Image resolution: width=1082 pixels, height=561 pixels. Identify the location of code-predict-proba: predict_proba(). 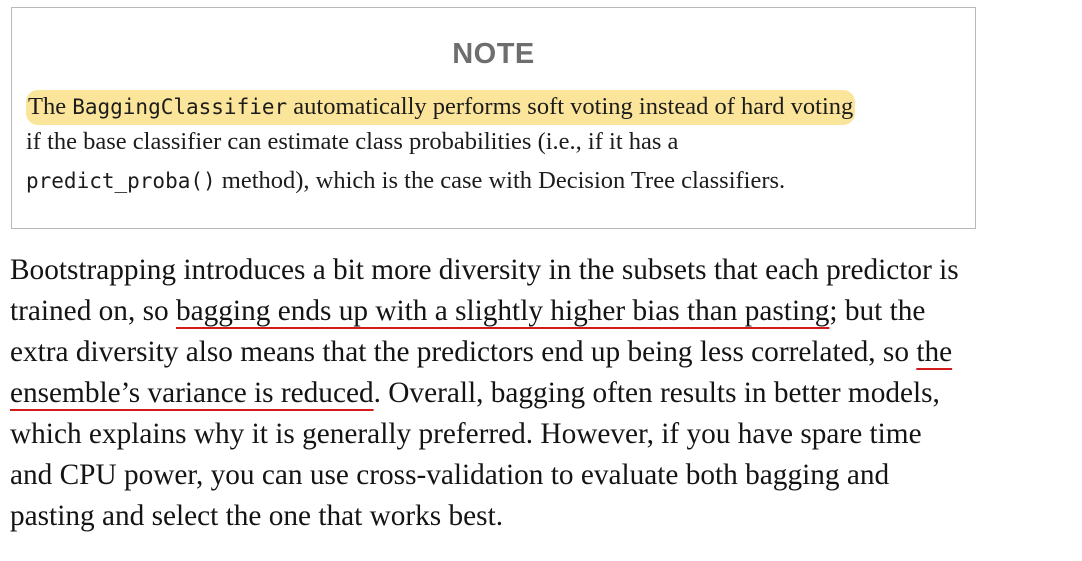
(121, 181).